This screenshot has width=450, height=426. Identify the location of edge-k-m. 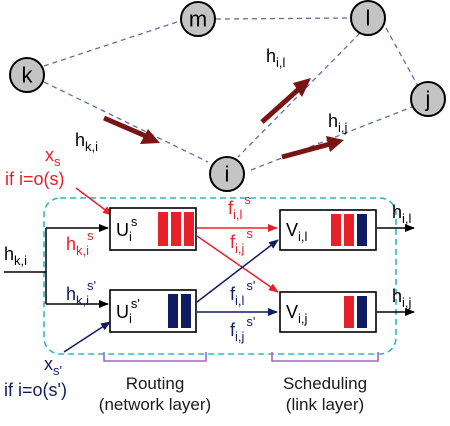
(112, 43).